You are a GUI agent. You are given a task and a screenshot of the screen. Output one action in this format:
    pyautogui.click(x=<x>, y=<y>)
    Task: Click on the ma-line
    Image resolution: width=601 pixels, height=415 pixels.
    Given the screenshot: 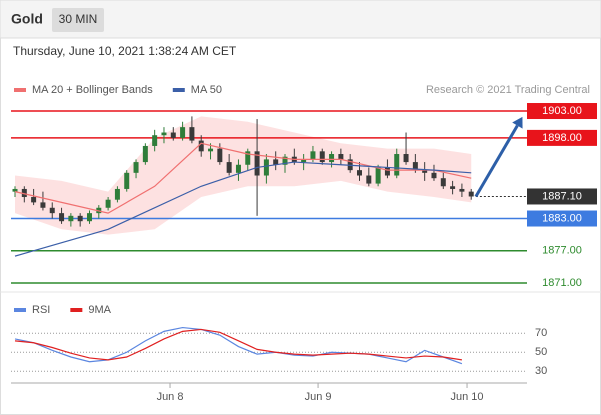 What is the action you would take?
    pyautogui.click(x=243, y=178)
    